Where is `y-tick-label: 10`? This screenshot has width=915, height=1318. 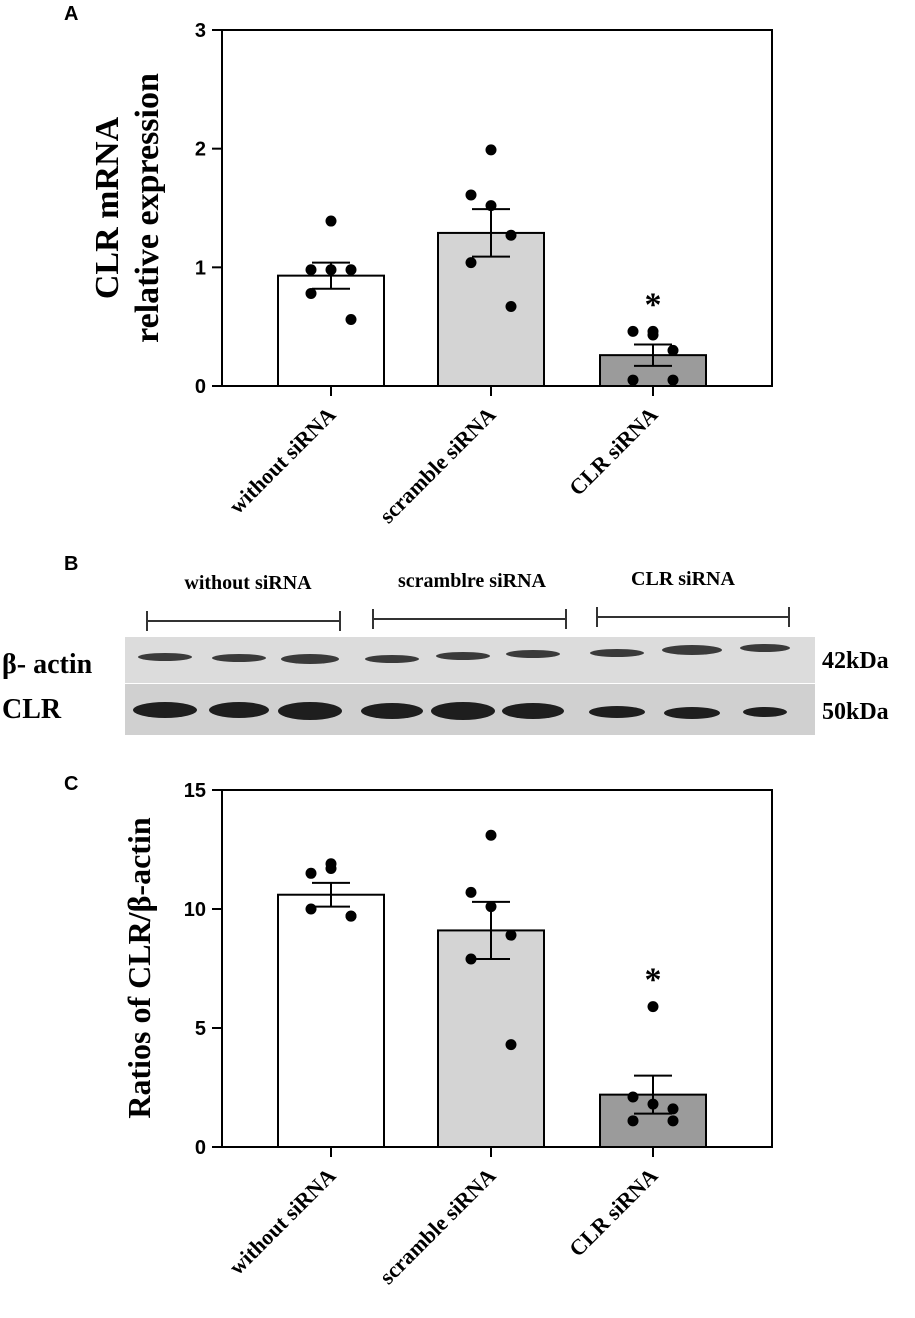
y-tick-label: 10 is located at coordinates (195, 910).